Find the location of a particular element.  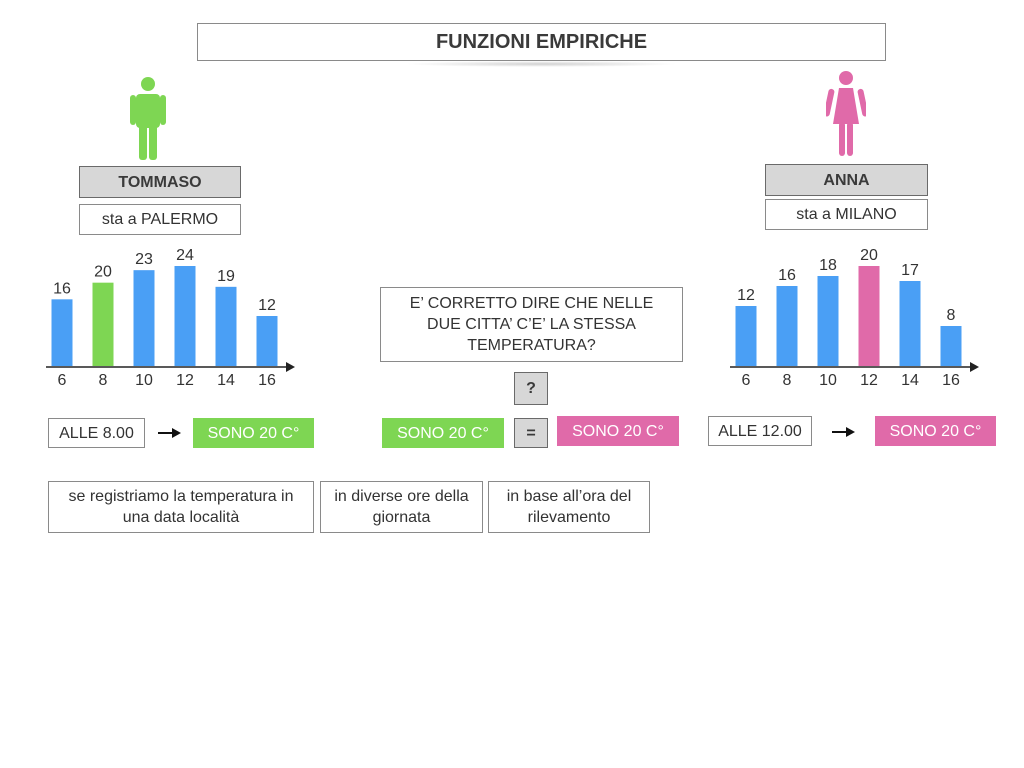

right-chart-data-label: 8 is located at coordinates (951, 315).